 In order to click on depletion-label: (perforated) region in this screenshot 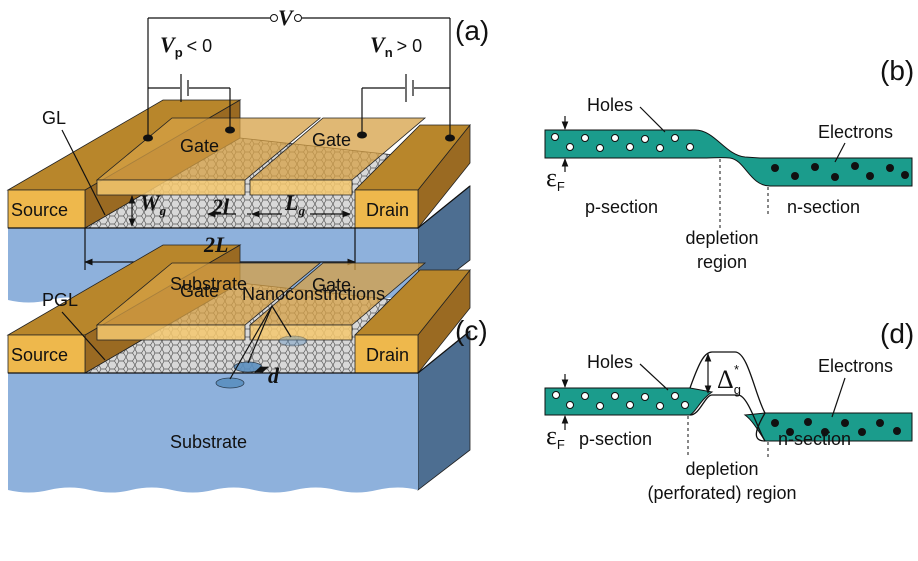, I will do `click(721, 493)`.